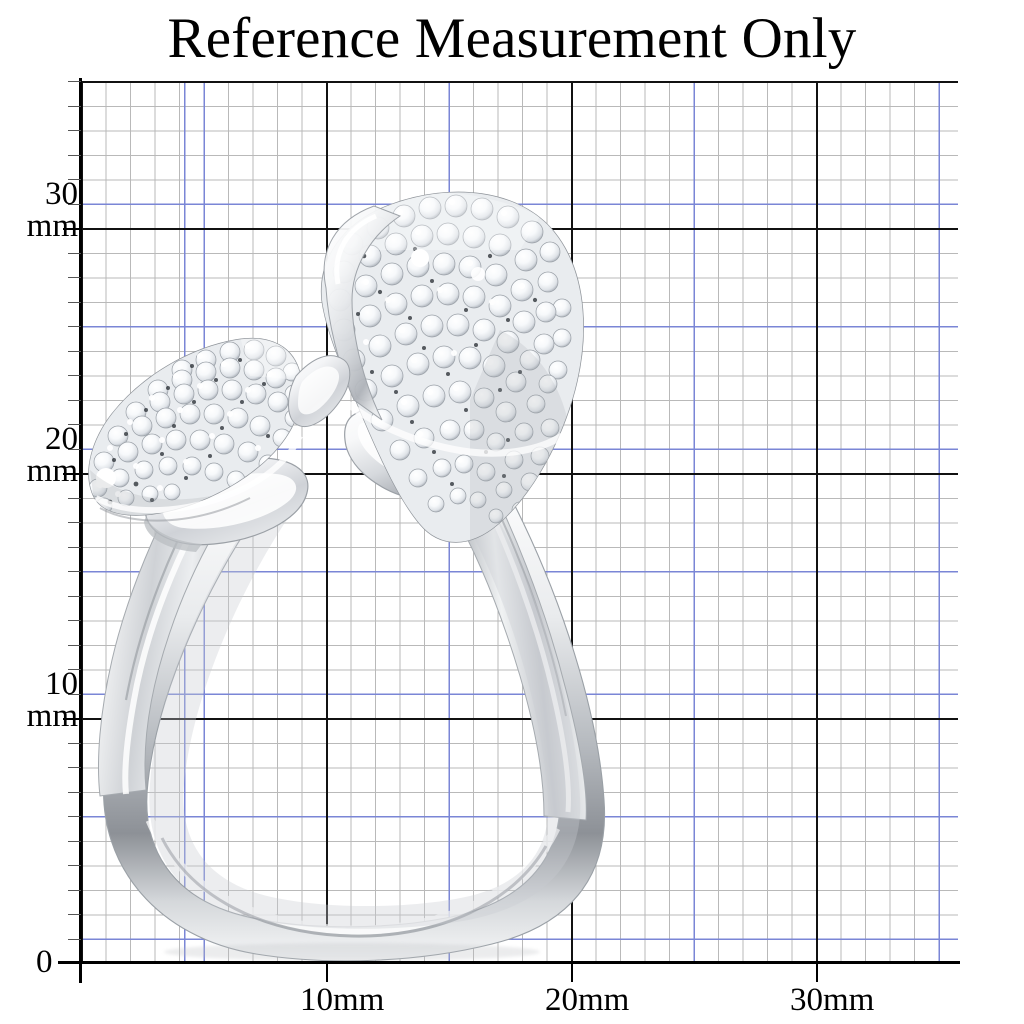 The width and height of the screenshot is (1024, 1024). What do you see at coordinates (74, 106) in the screenshot?
I see `y-tick-35mm` at bounding box center [74, 106].